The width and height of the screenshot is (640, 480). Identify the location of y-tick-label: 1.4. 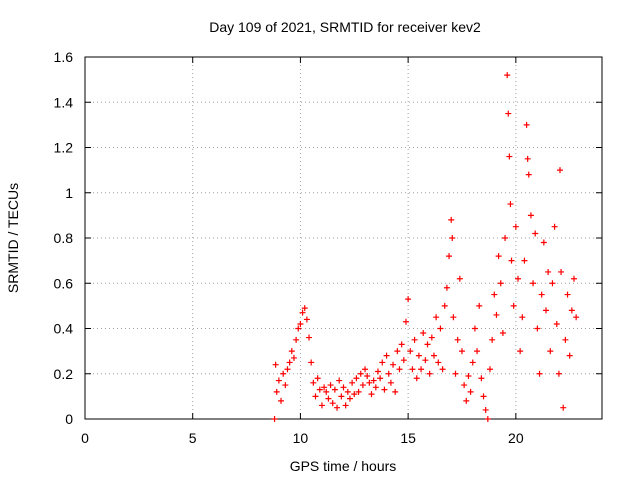
(64, 102).